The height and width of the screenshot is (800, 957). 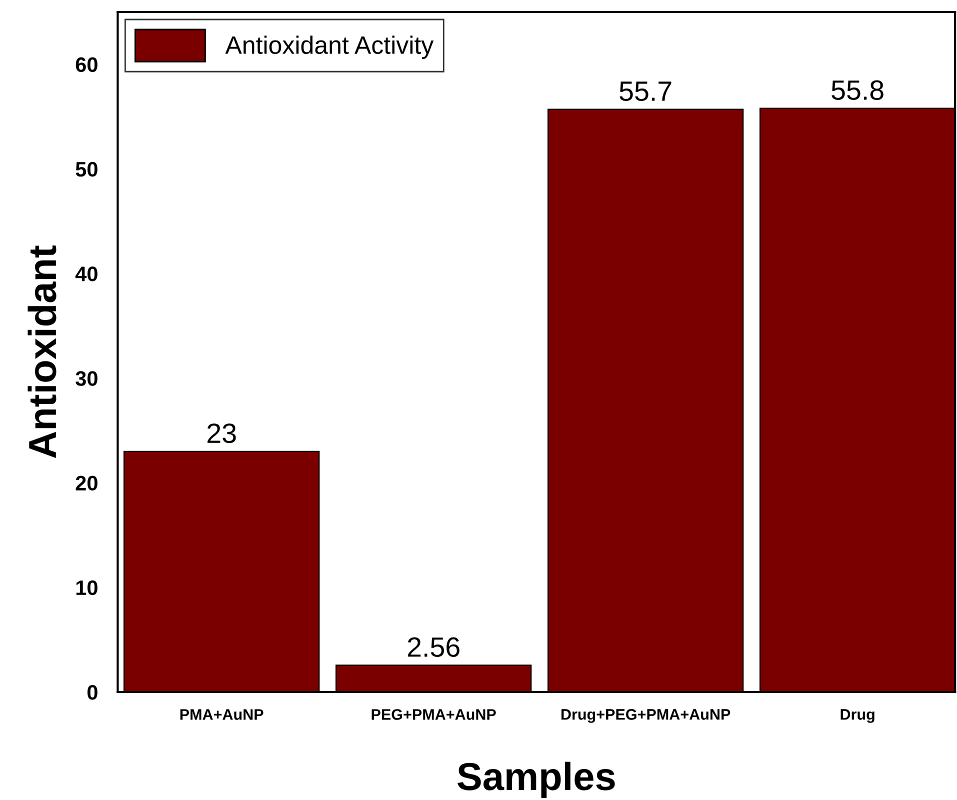 What do you see at coordinates (86, 274) in the screenshot?
I see `y-tick-label: 40` at bounding box center [86, 274].